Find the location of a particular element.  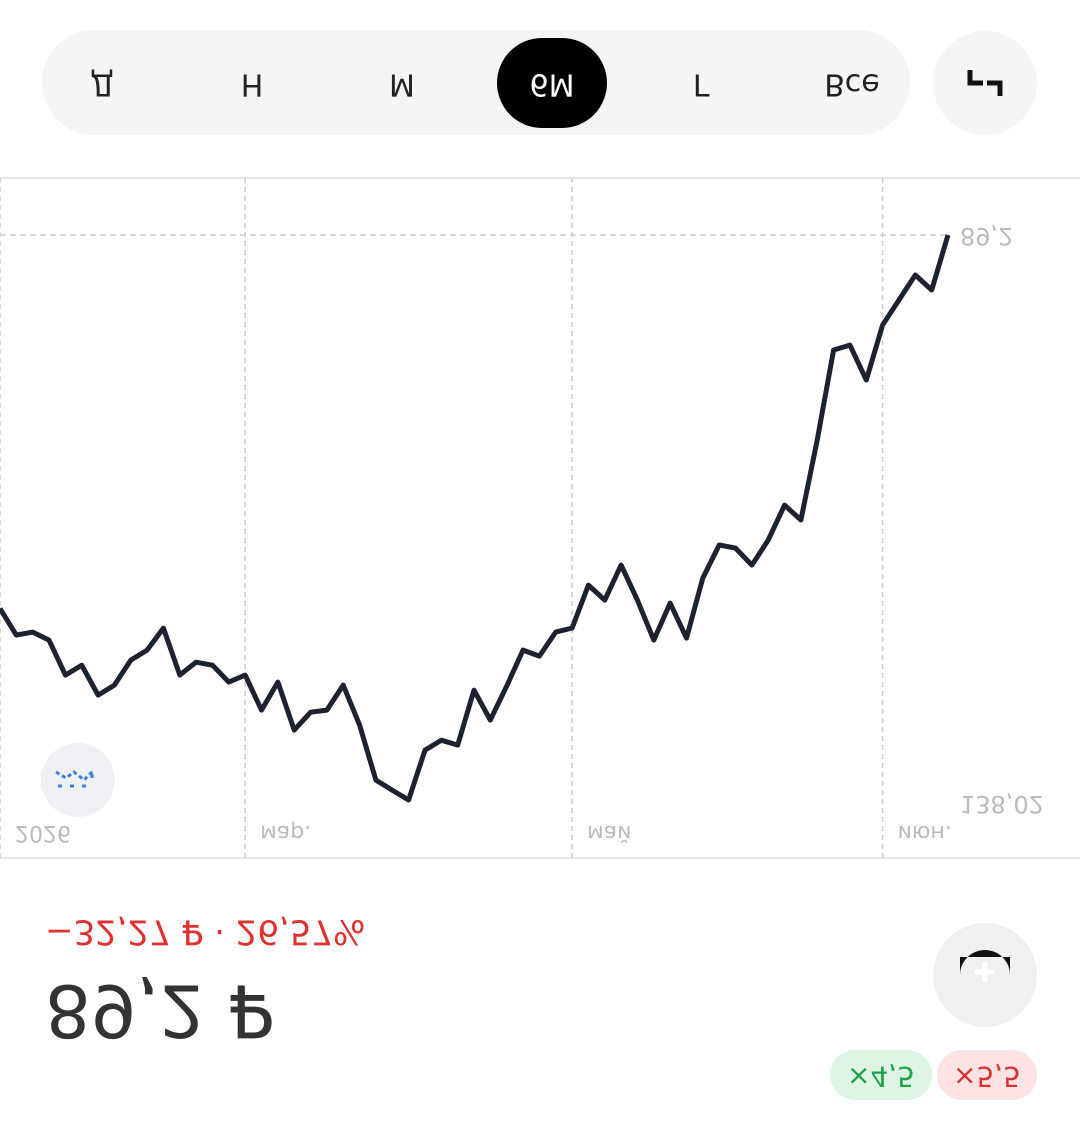

period-label: Все is located at coordinates (852, 84).